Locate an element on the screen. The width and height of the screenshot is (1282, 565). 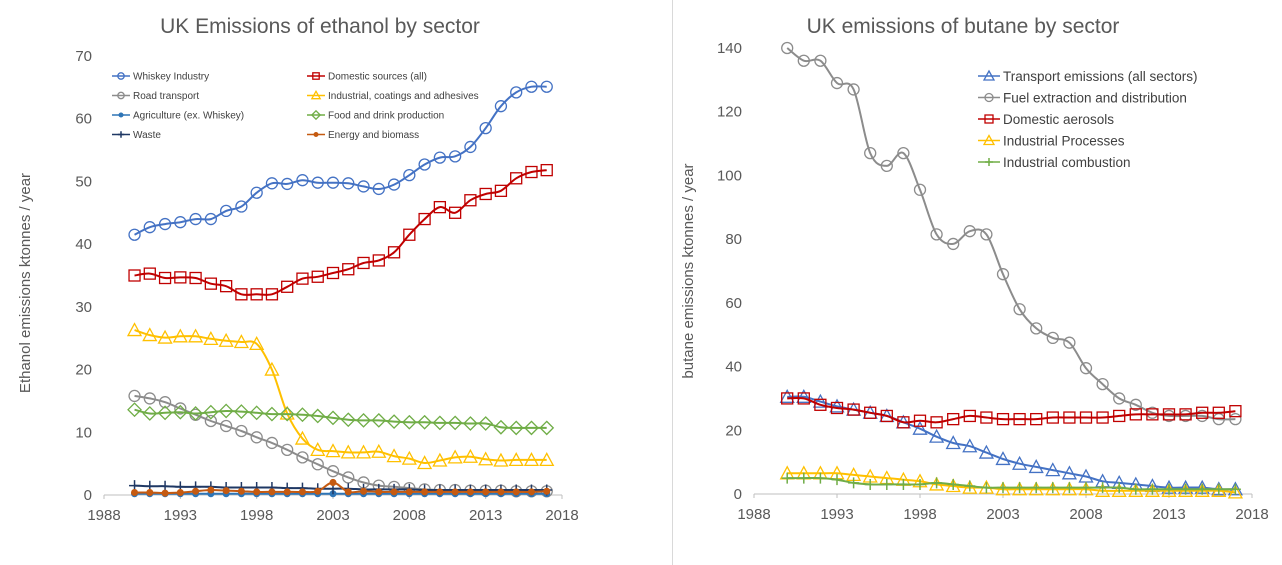
legend-item-domestic-sources-all: Domestic sources (all) is located at coordinates (367, 77).